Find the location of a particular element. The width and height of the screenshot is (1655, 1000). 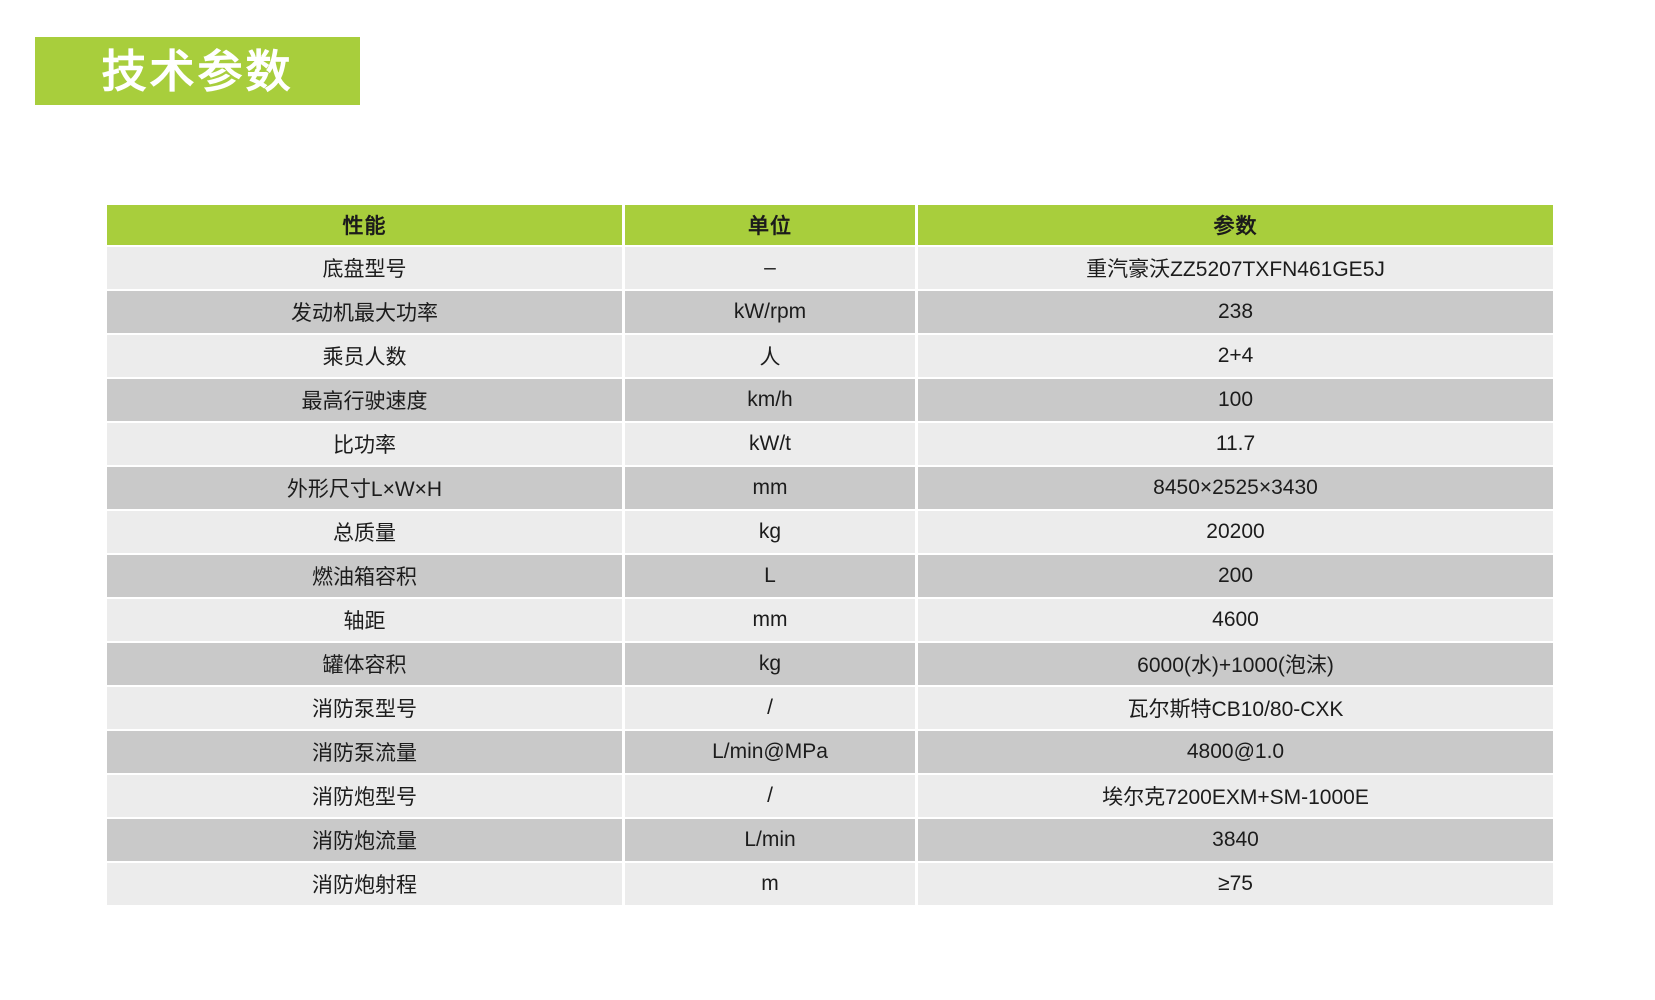

column-header-parameter: 参数 is located at coordinates (1235, 225).